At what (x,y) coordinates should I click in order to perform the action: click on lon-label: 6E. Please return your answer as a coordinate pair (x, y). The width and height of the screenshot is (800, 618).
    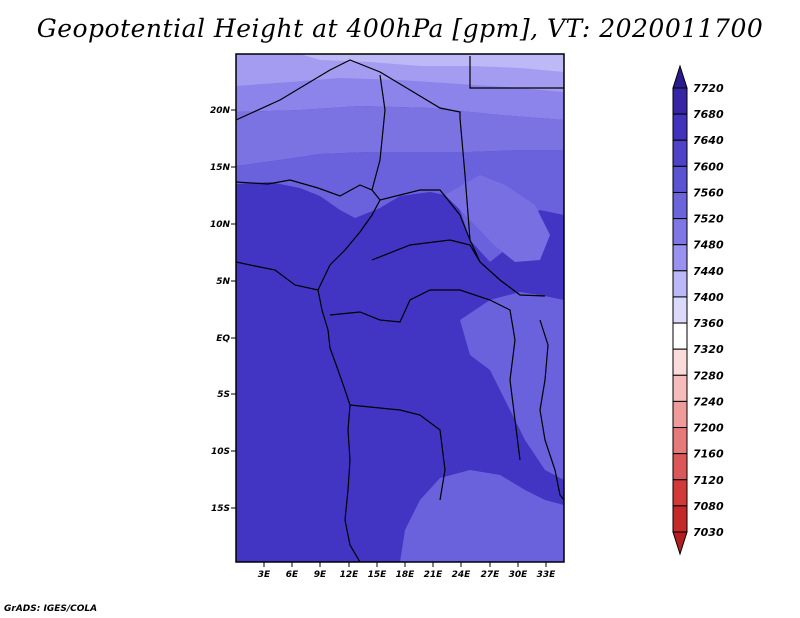
    Looking at the image, I should click on (292, 575).